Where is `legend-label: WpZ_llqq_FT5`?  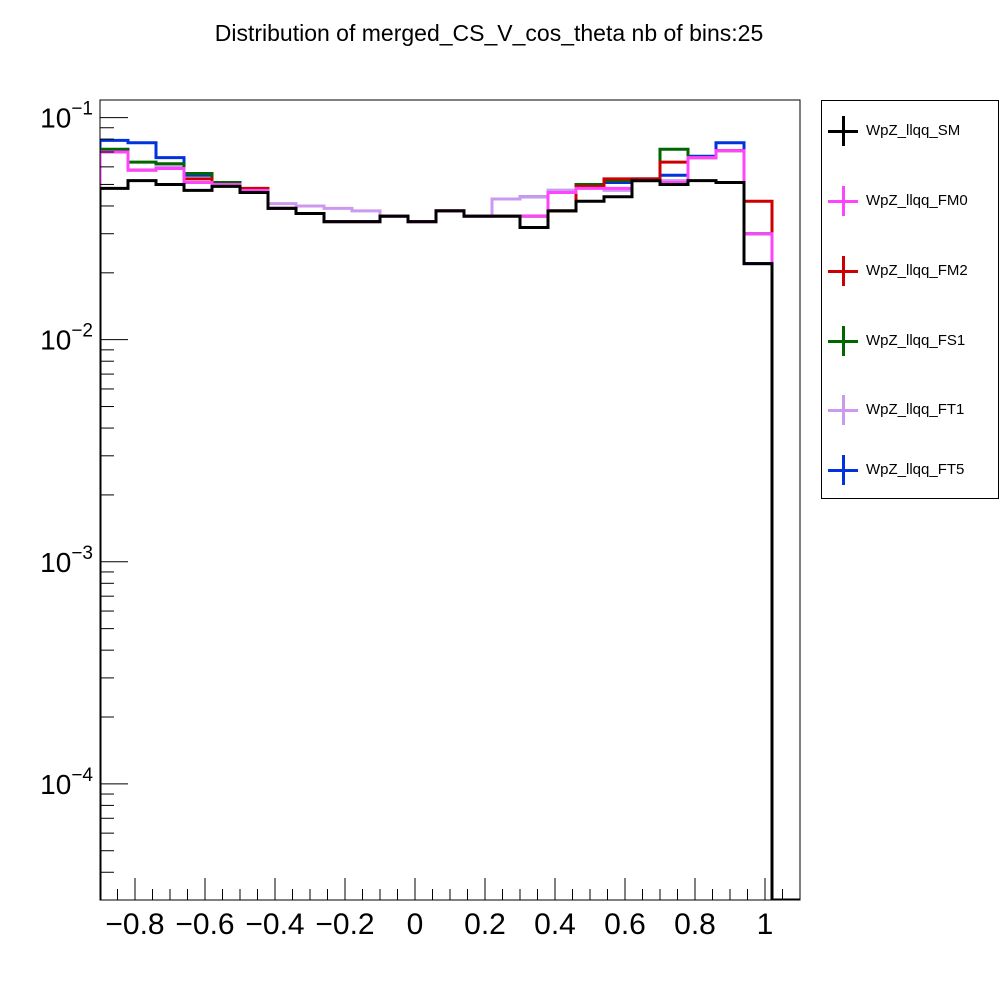
legend-label: WpZ_llqq_FT5 is located at coordinates (915, 469).